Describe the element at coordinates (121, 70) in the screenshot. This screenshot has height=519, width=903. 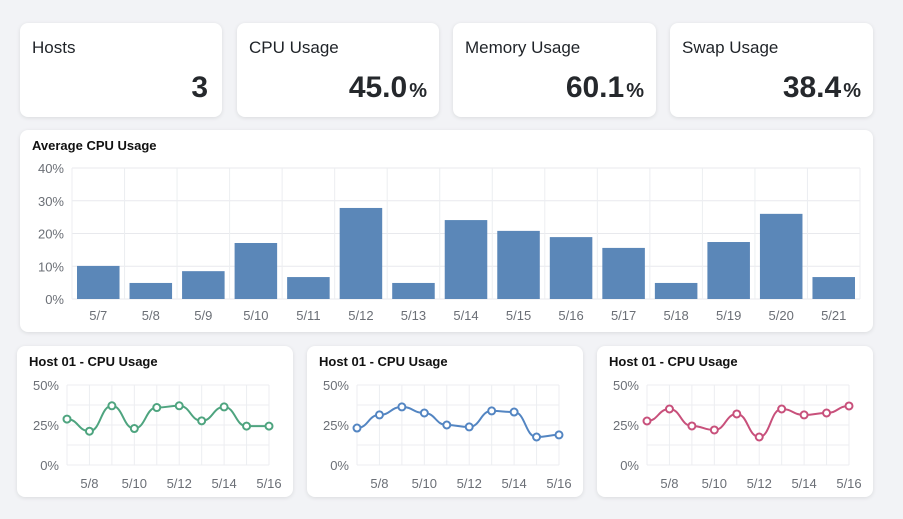
I see `stat-card-hosts: Hosts 3` at that location.